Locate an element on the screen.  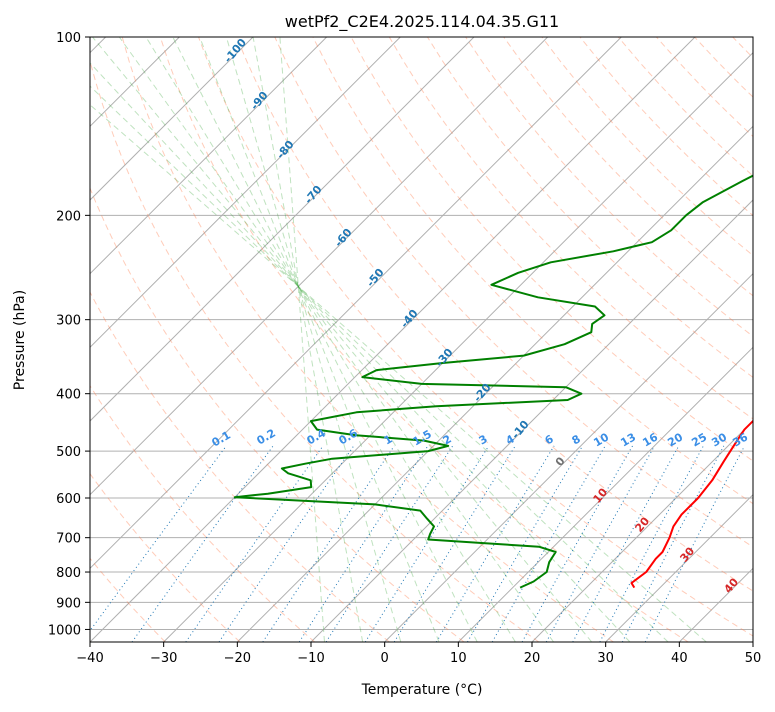
x-tick-label: −40 is located at coordinates (89, 658).